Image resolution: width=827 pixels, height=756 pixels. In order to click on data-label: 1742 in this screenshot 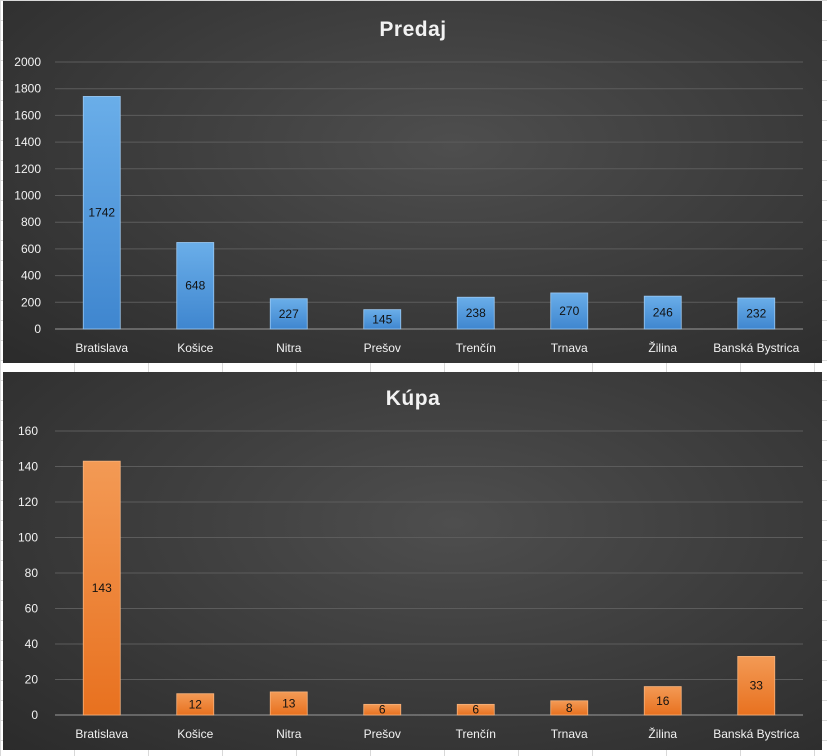, I will do `click(101, 213)`.